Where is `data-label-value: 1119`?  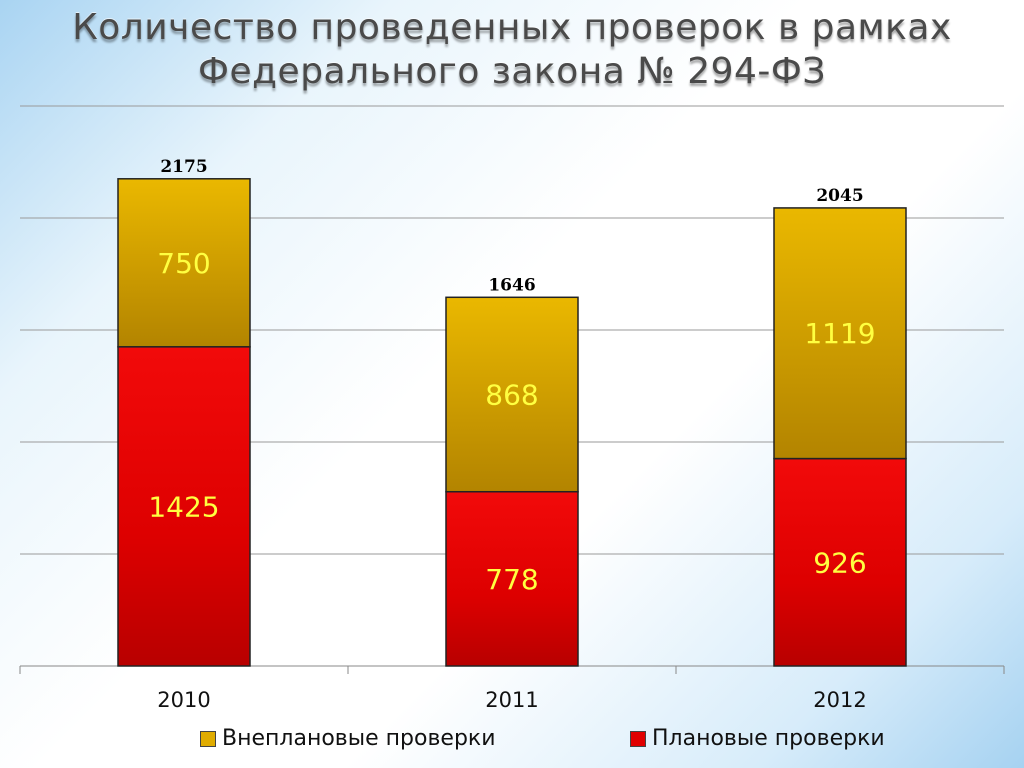
data-label-value: 1119 is located at coordinates (839, 333).